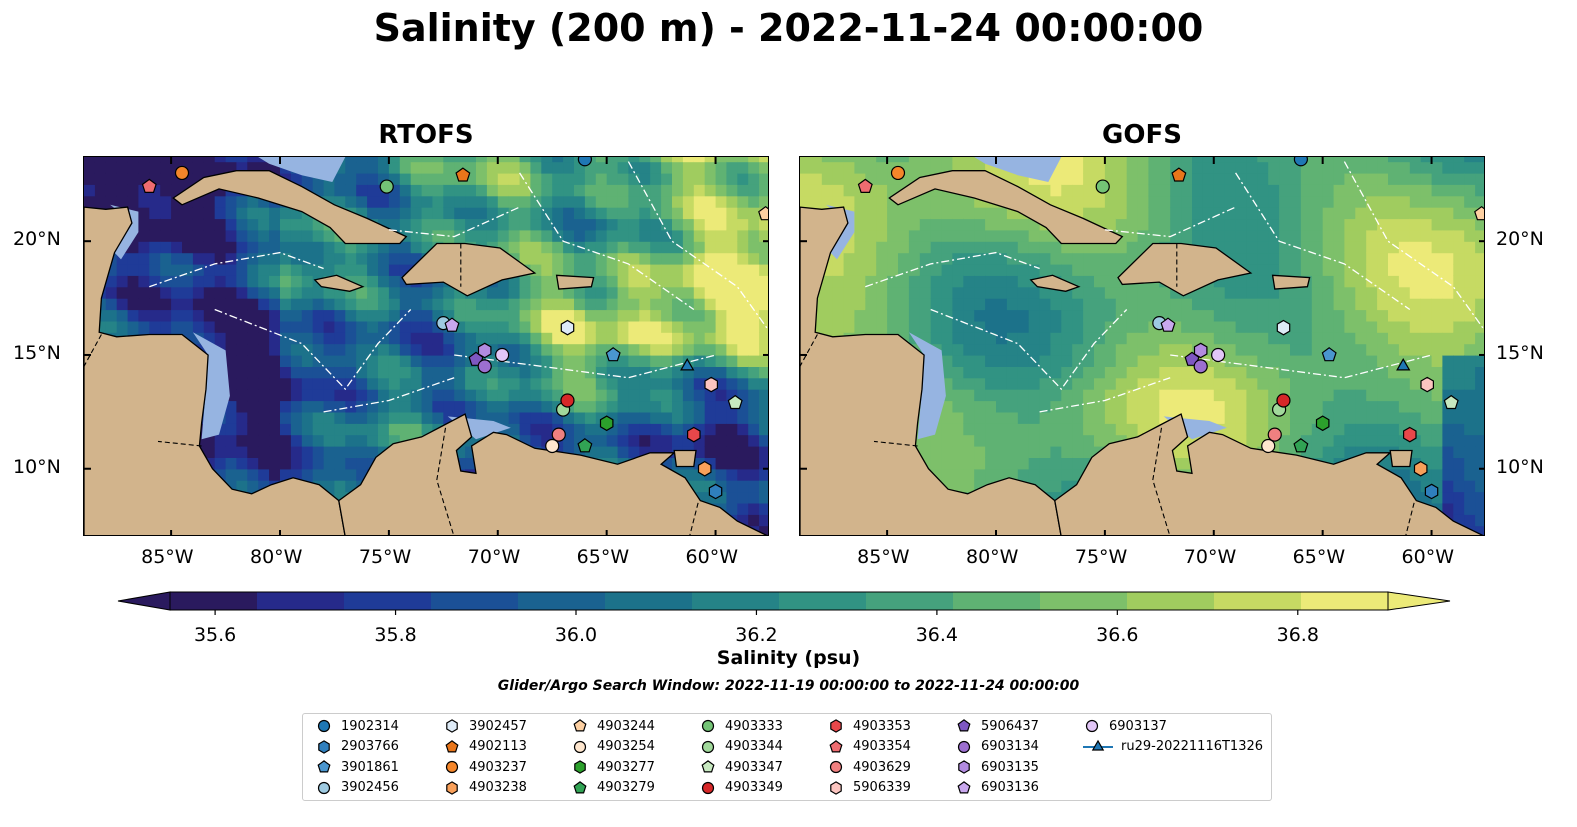  I want to click on country-borders, so click(1107, 389).